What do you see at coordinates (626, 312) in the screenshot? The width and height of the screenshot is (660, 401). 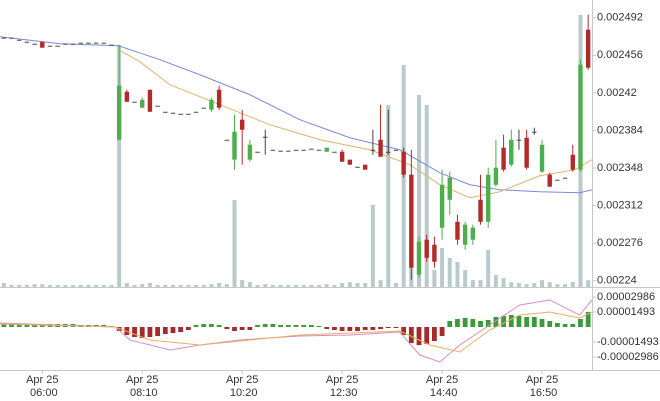 I see `macd-y-tick-label: 0.00001493` at bounding box center [626, 312].